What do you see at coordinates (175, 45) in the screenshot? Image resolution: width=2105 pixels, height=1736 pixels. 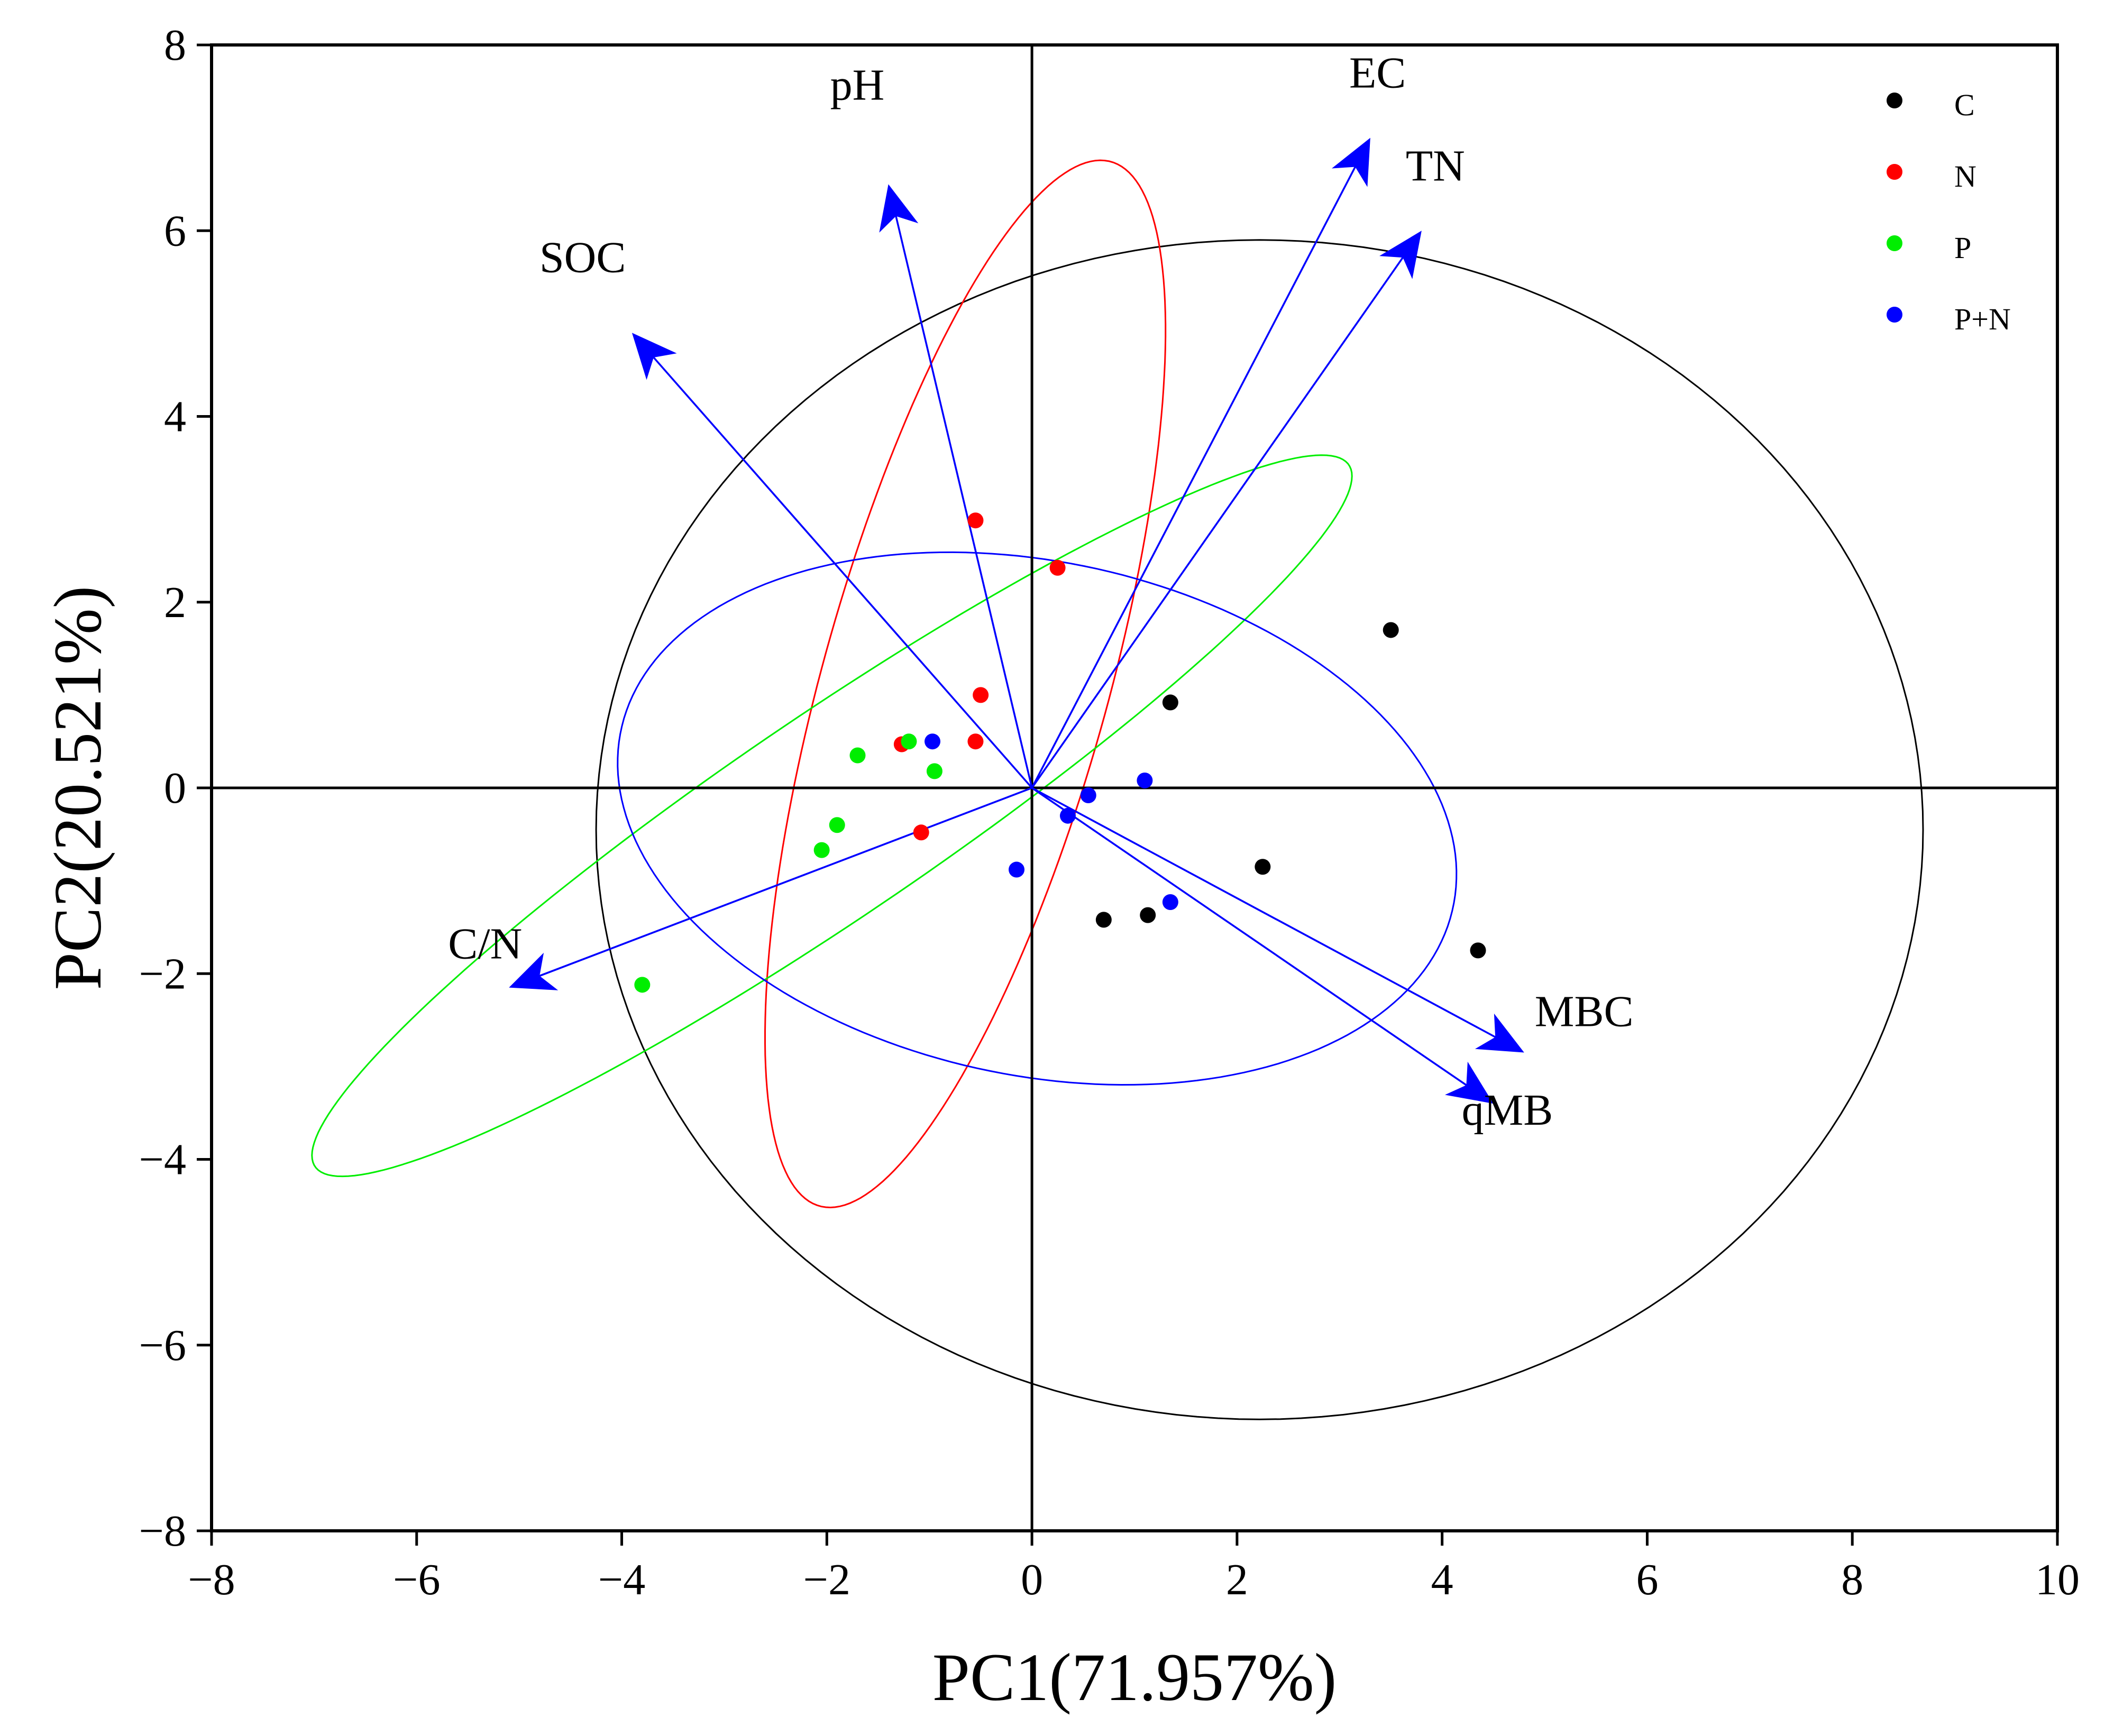 I see `y-tick-label-8: 8` at bounding box center [175, 45].